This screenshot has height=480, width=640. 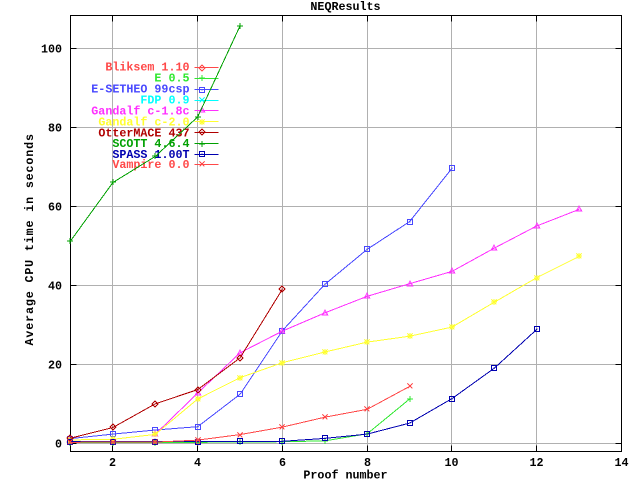 What do you see at coordinates (345, 7) in the screenshot?
I see `svg-text: NEQResults` at bounding box center [345, 7].